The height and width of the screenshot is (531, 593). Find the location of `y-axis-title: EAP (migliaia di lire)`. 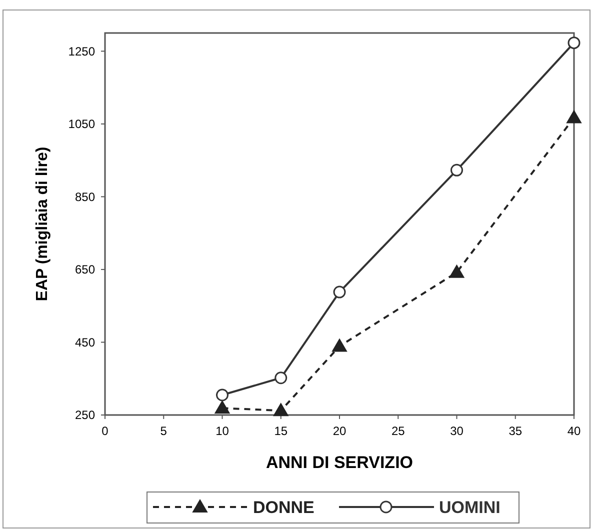

y-axis-title: EAP (migliaia di lire) is located at coordinates (42, 224).